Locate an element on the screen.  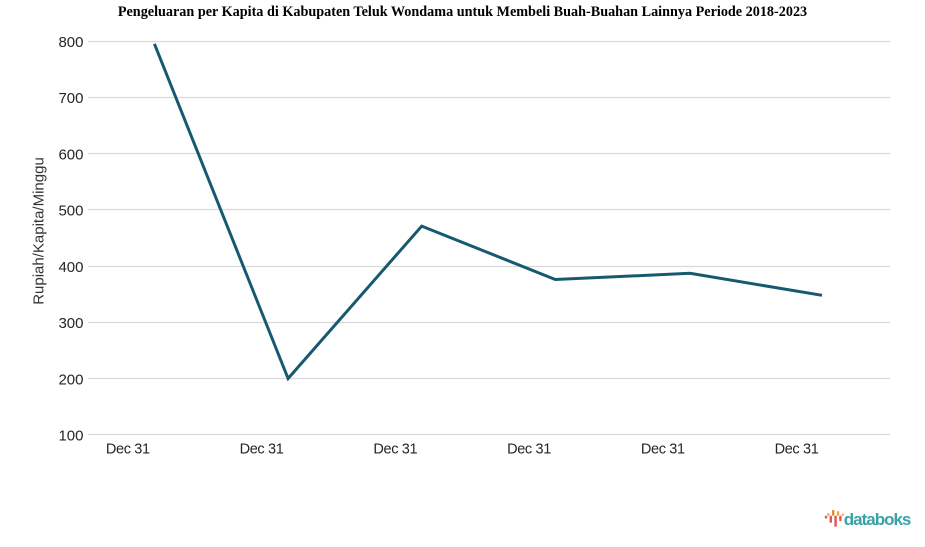
svg-text: Rupiah/Kapita/Minggu is located at coordinates (39, 231).